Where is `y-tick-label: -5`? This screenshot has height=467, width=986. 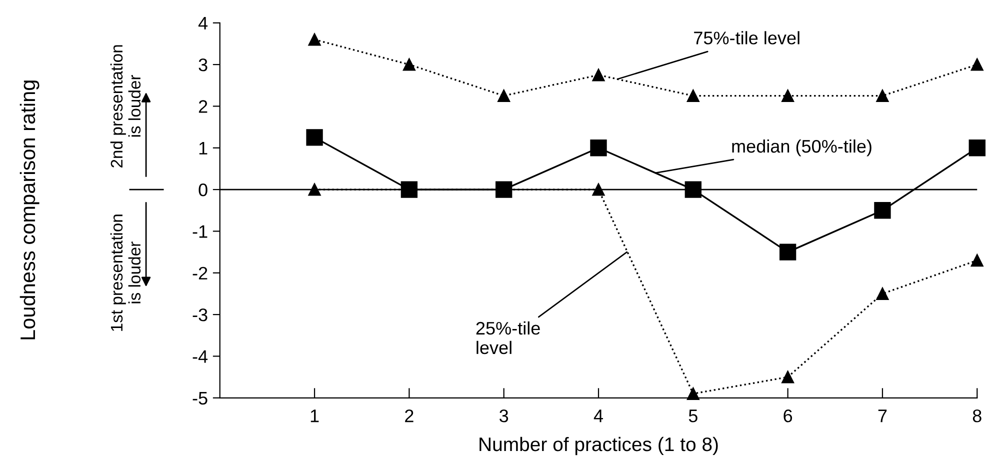 y-tick-label: -5 is located at coordinates (200, 398).